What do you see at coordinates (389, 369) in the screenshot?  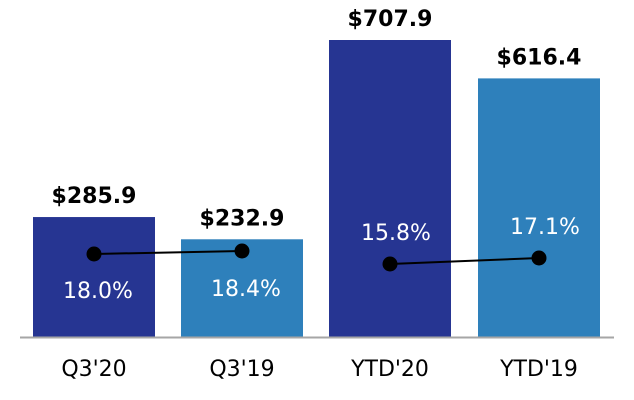 I see `tick-label-2: YTD'20` at bounding box center [389, 369].